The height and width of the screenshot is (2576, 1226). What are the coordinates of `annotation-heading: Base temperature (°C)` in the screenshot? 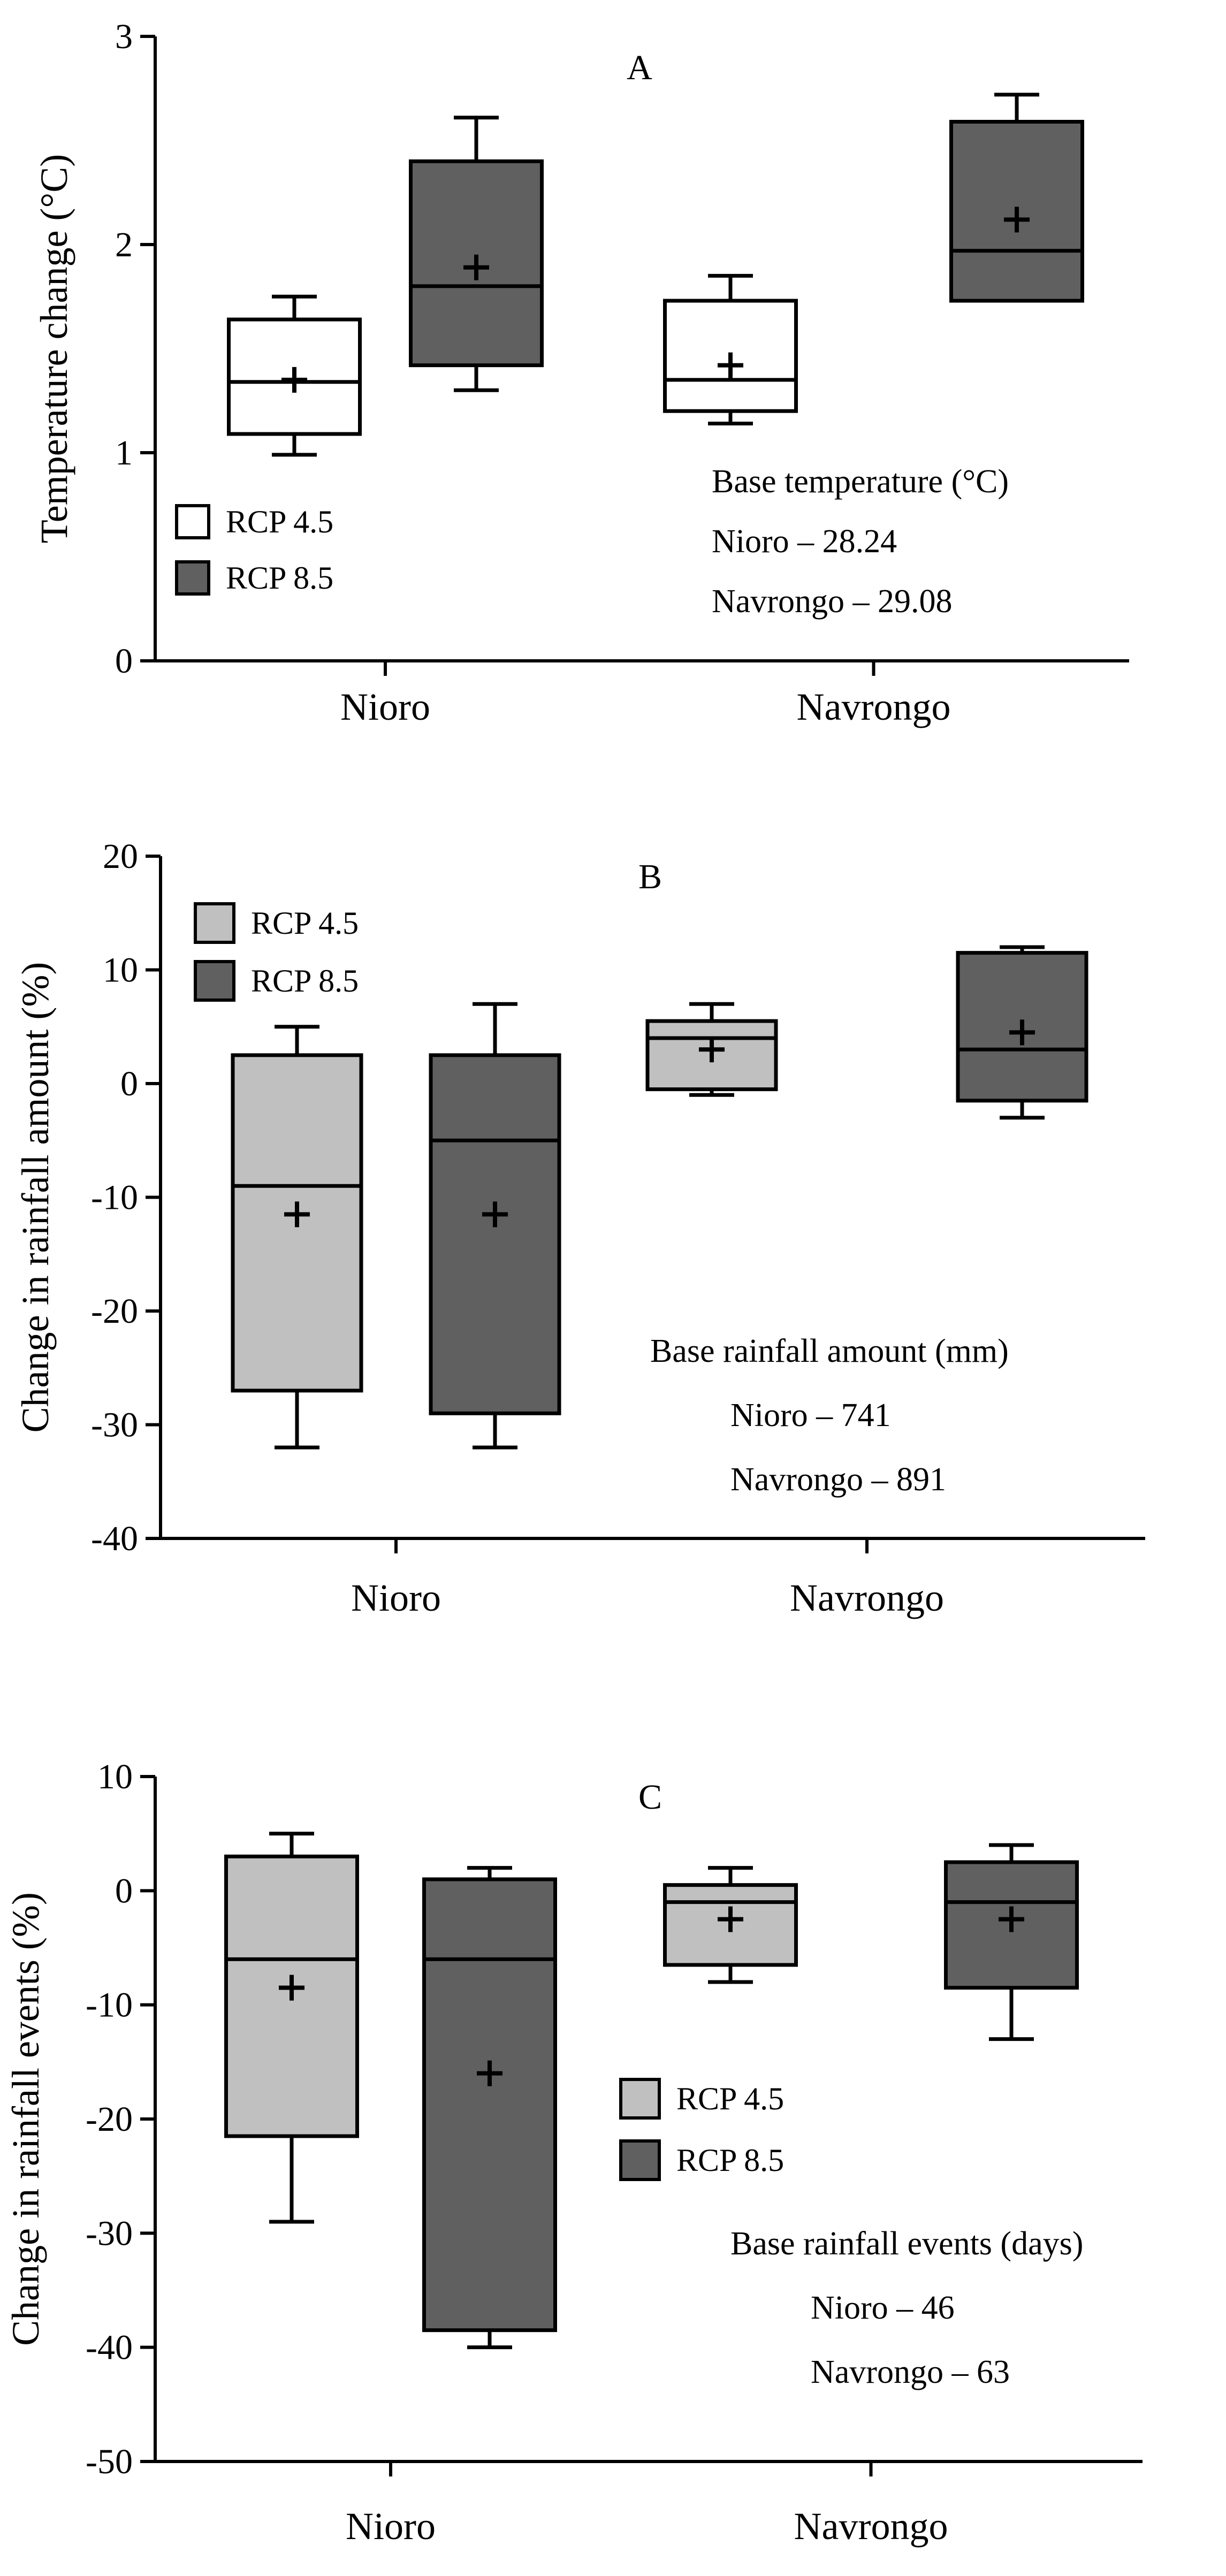 It's located at (860, 481).